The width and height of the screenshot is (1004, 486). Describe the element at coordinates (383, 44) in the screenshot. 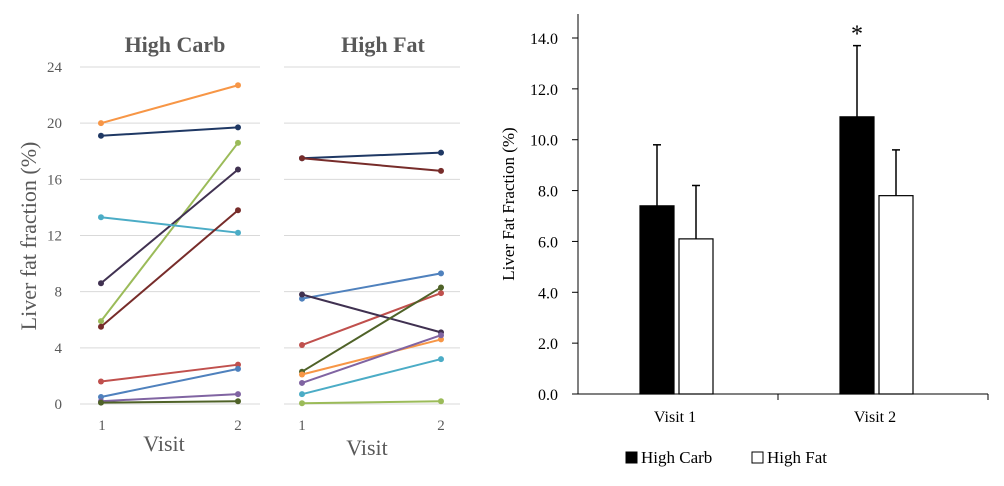

I see `high-fat-title: High Fat` at that location.